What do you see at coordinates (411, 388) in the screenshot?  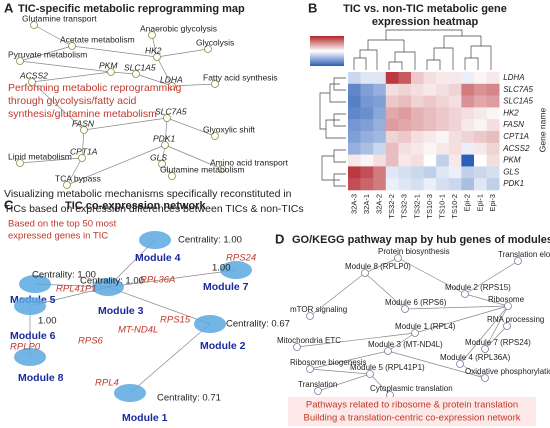 I see `node-label: Cytoplasmic translation` at bounding box center [411, 388].